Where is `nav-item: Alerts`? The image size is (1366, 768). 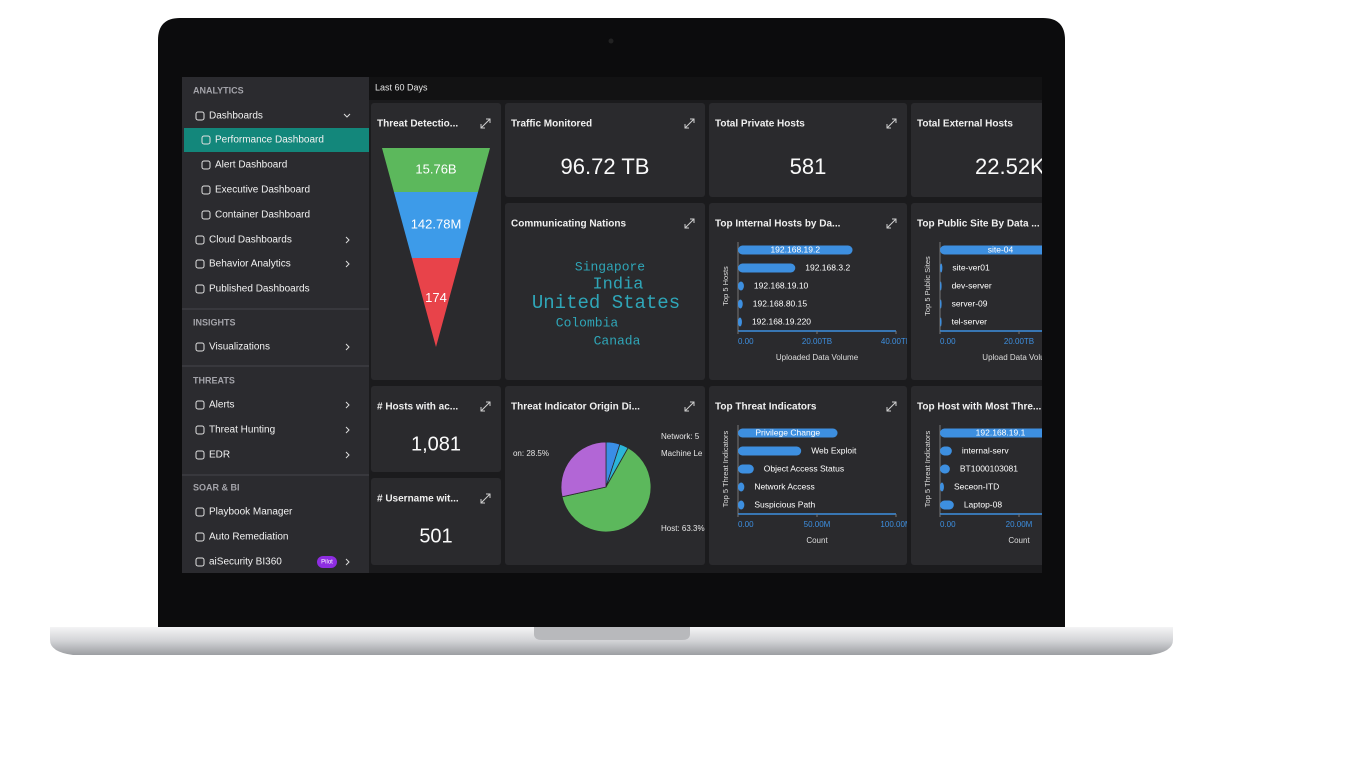
nav-item: Alerts is located at coordinates (222, 405).